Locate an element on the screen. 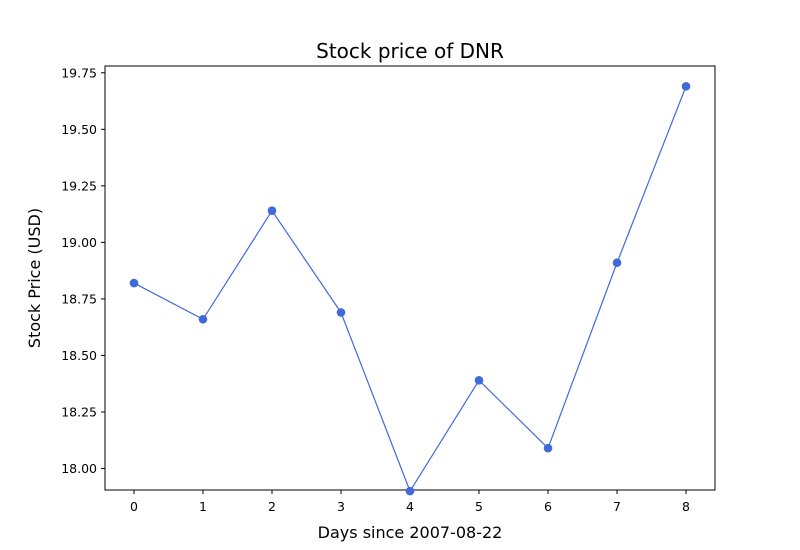  x-tick-label: 1 is located at coordinates (203, 506).